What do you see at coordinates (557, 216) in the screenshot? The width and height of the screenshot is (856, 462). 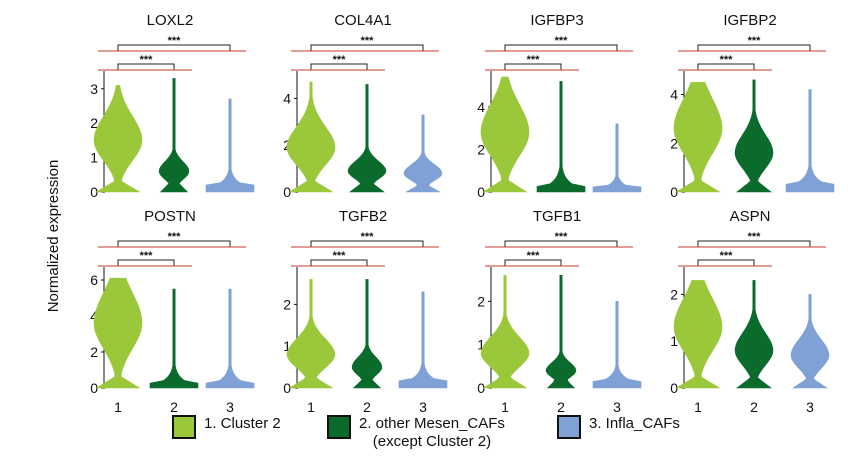 I see `panel-title: TGFB1` at bounding box center [557, 216].